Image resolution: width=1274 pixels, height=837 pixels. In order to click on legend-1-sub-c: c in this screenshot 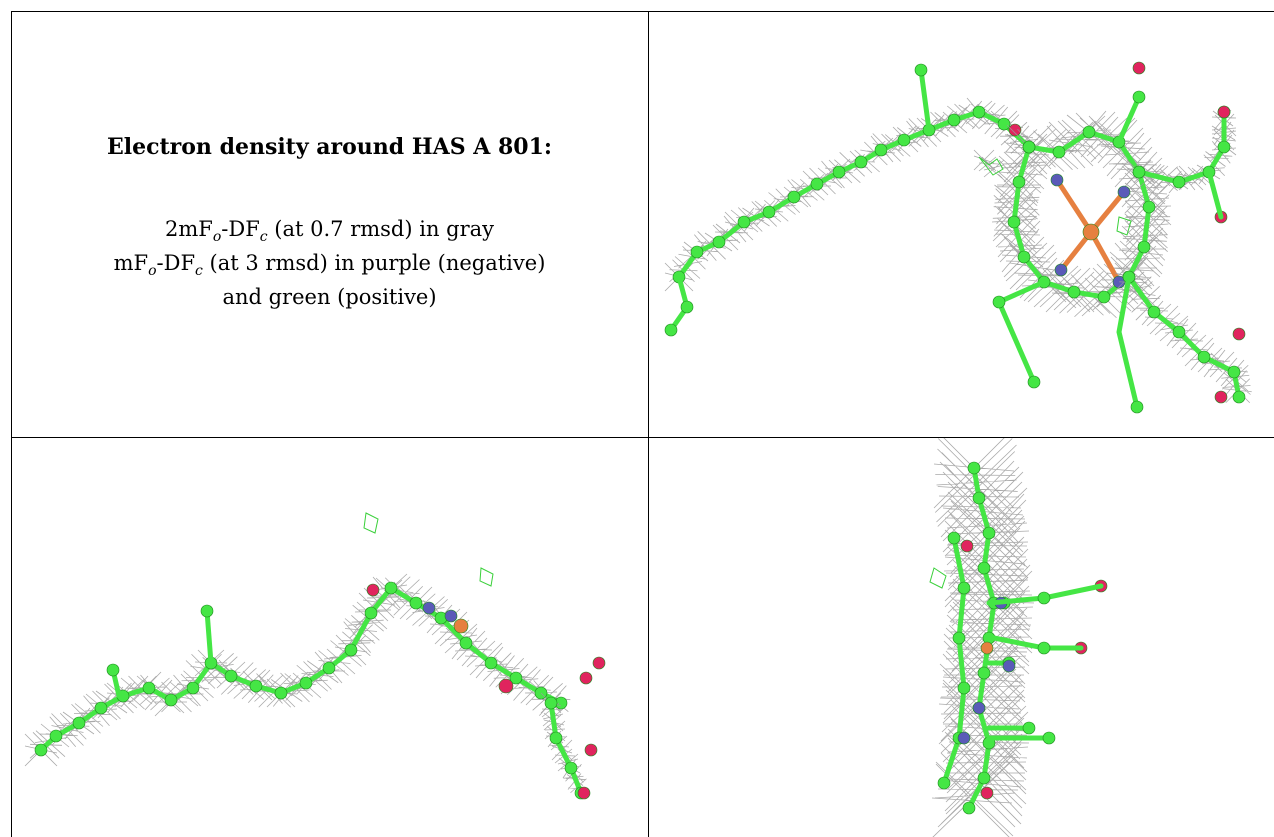, I will do `click(263, 237)`.